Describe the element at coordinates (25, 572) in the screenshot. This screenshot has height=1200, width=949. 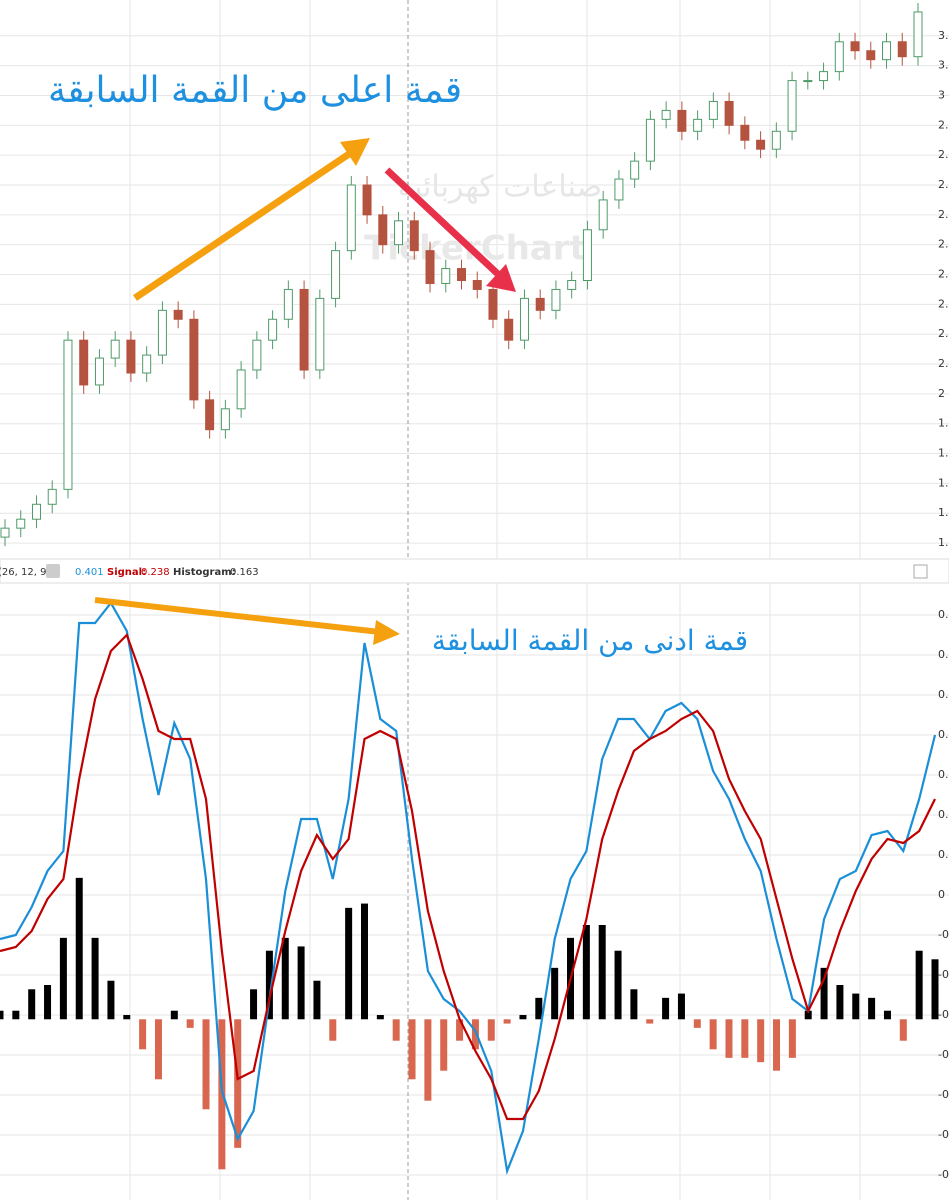
I see `macd-params: (26, 12, 9)` at that location.